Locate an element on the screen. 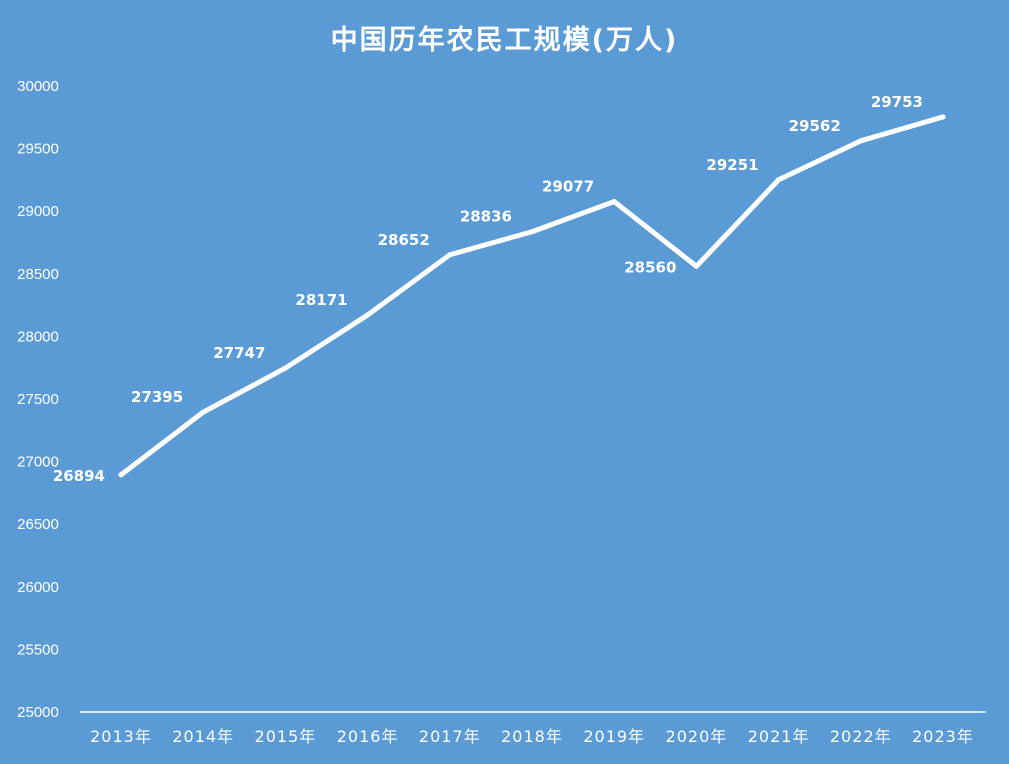 The image size is (1009, 764). data-label: 27395 is located at coordinates (157, 397).